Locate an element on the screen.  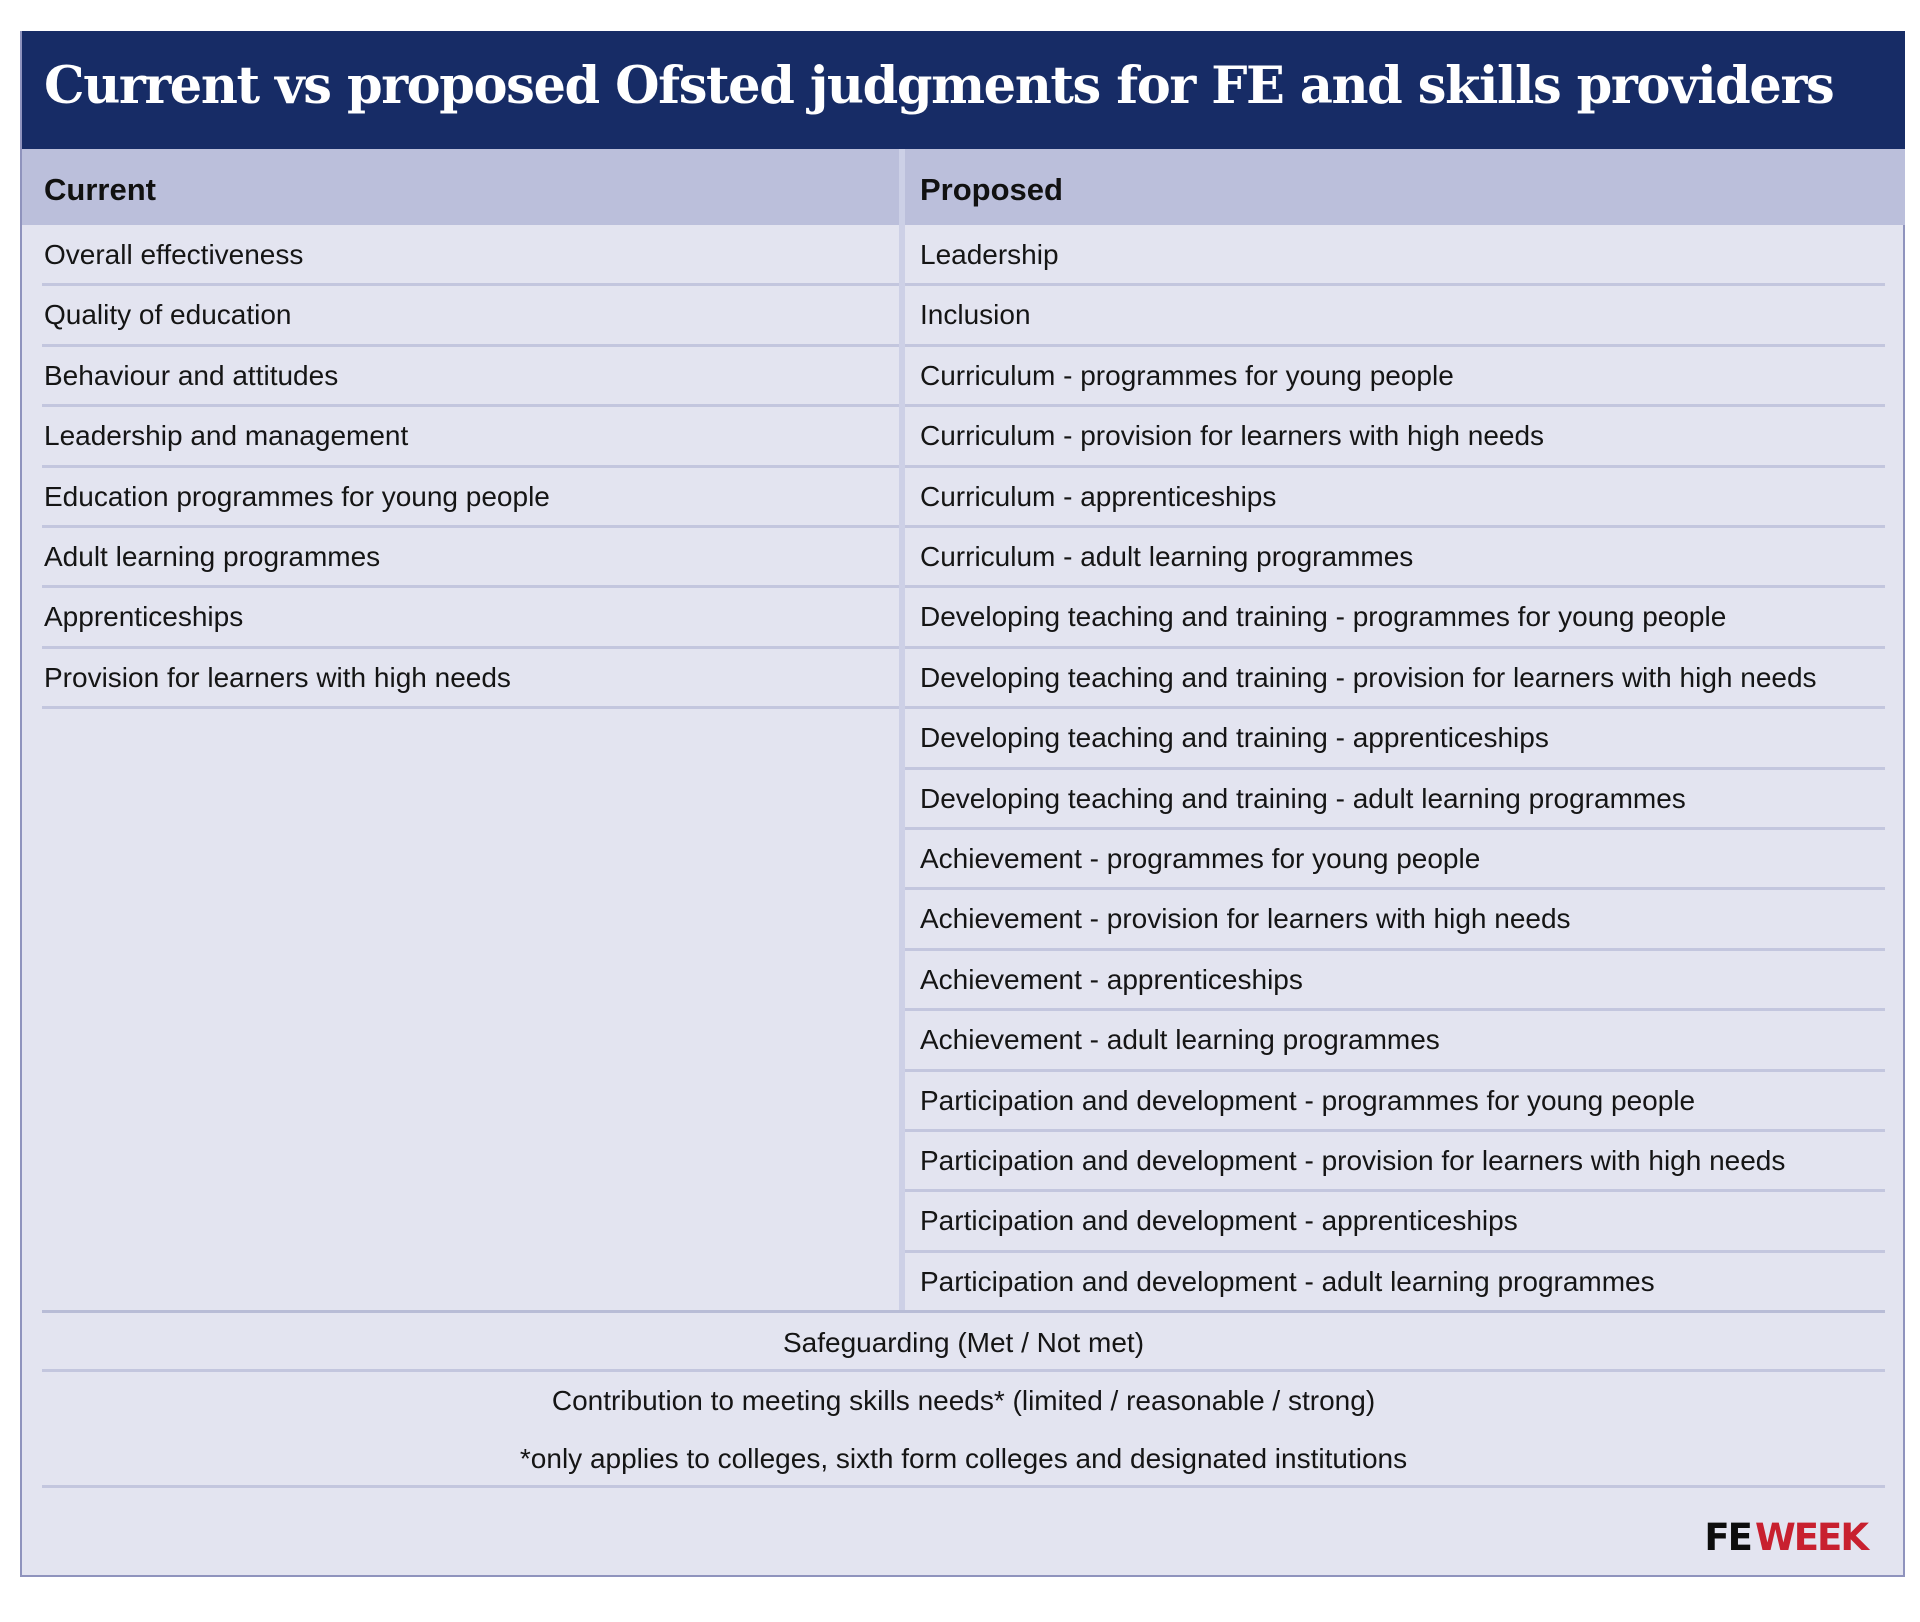
logo-fe: FE is located at coordinates (1728, 1537).